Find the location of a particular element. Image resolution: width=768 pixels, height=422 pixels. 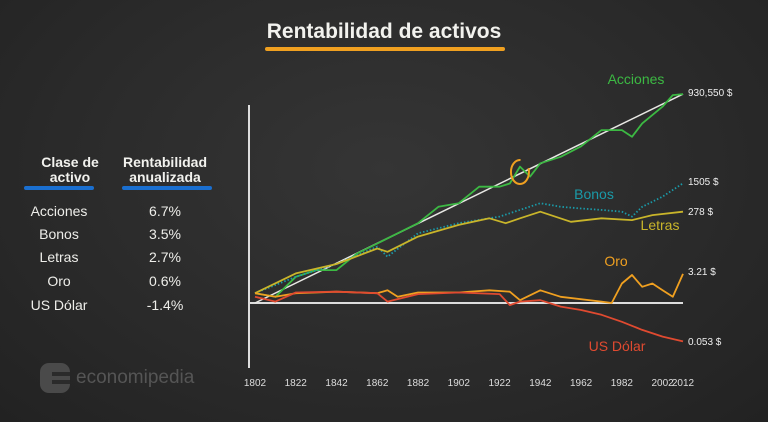

x-tick-label: 1922 is located at coordinates (499, 383).